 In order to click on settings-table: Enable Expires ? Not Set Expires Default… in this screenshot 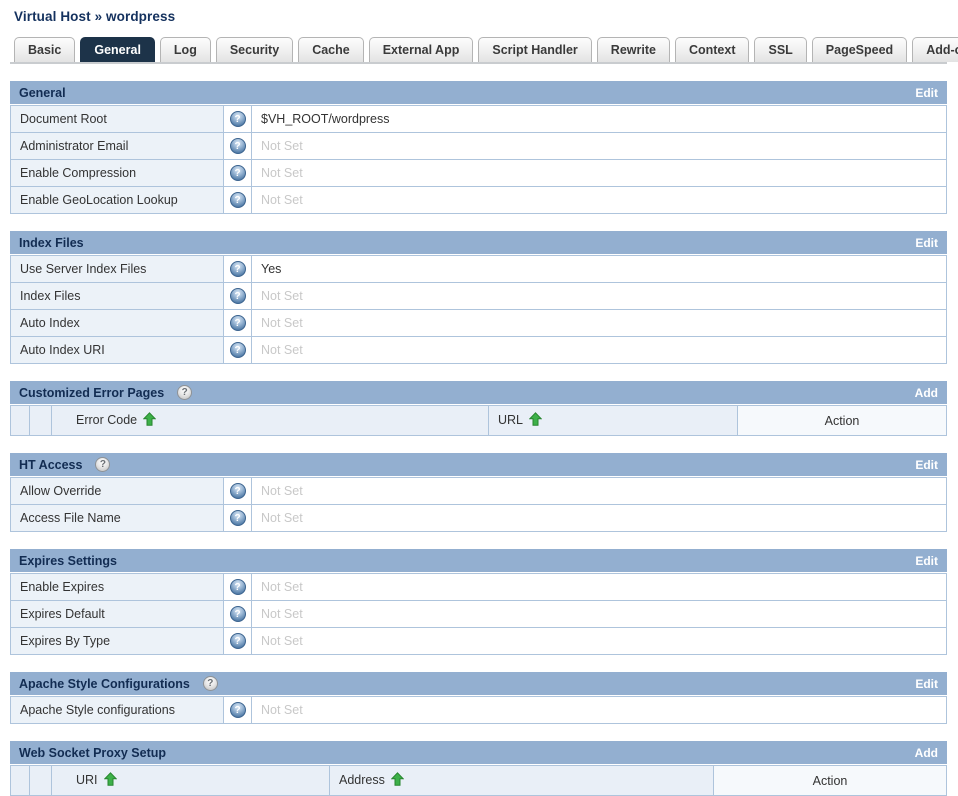, I will do `click(478, 614)`.